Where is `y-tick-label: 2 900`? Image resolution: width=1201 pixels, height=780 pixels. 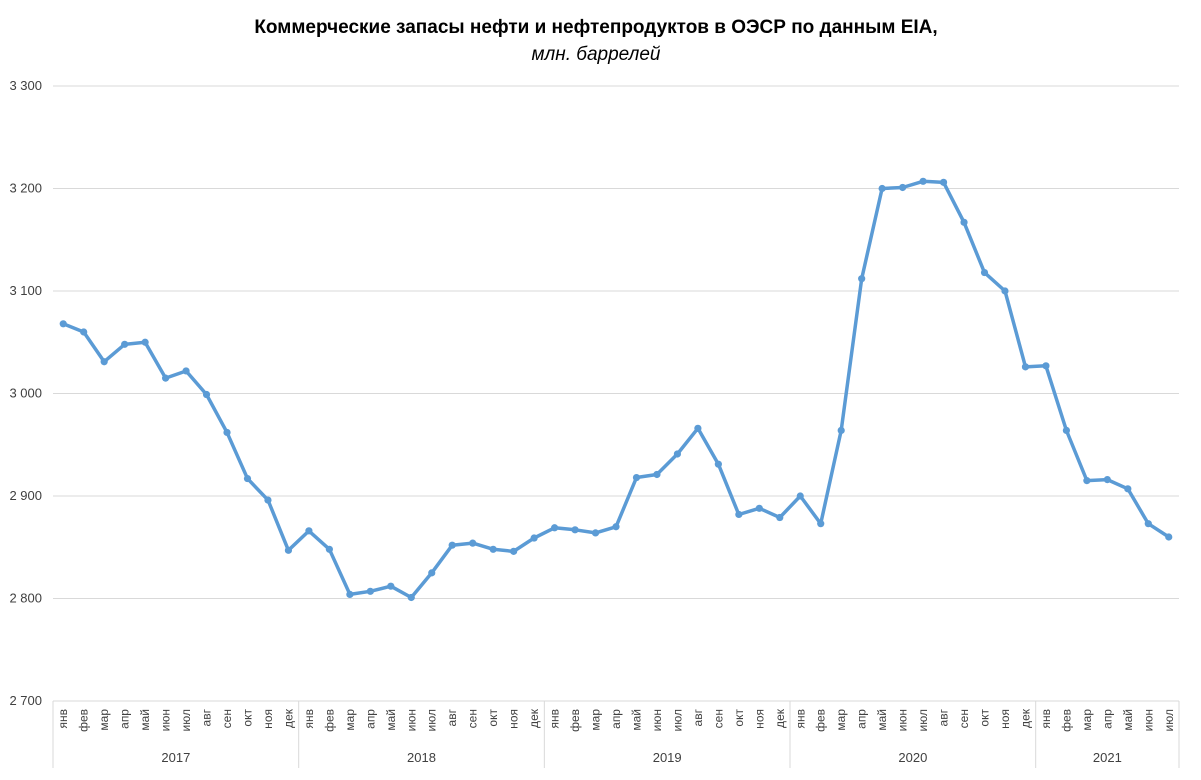 y-tick-label: 2 900 is located at coordinates (25, 495).